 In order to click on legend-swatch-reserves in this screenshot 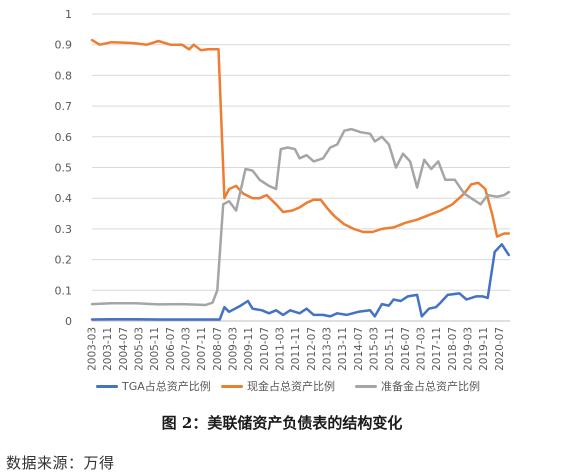, I will do `click(366, 386)`.